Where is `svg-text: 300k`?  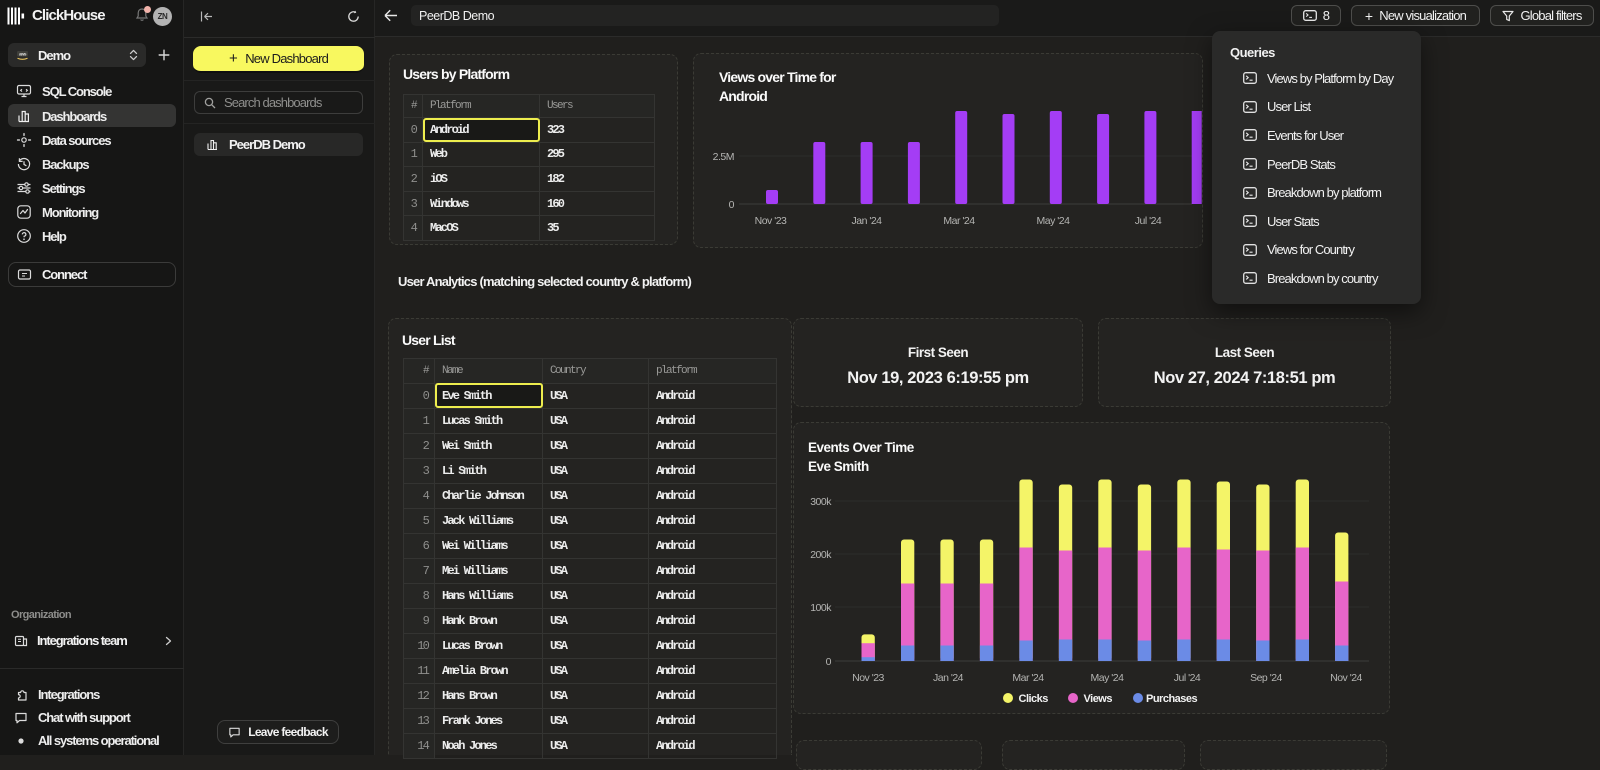 svg-text: 300k is located at coordinates (821, 502).